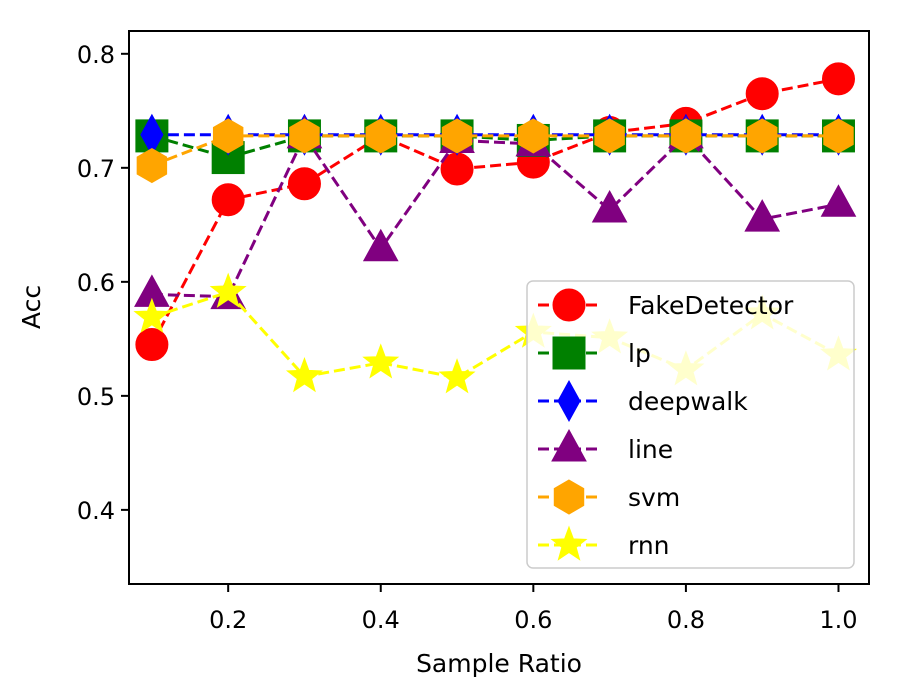 Image resolution: width=913 pixels, height=685 pixels. I want to click on y-axis: 0.4 0.5 0.6 0.7 0.8, so click(103, 283).